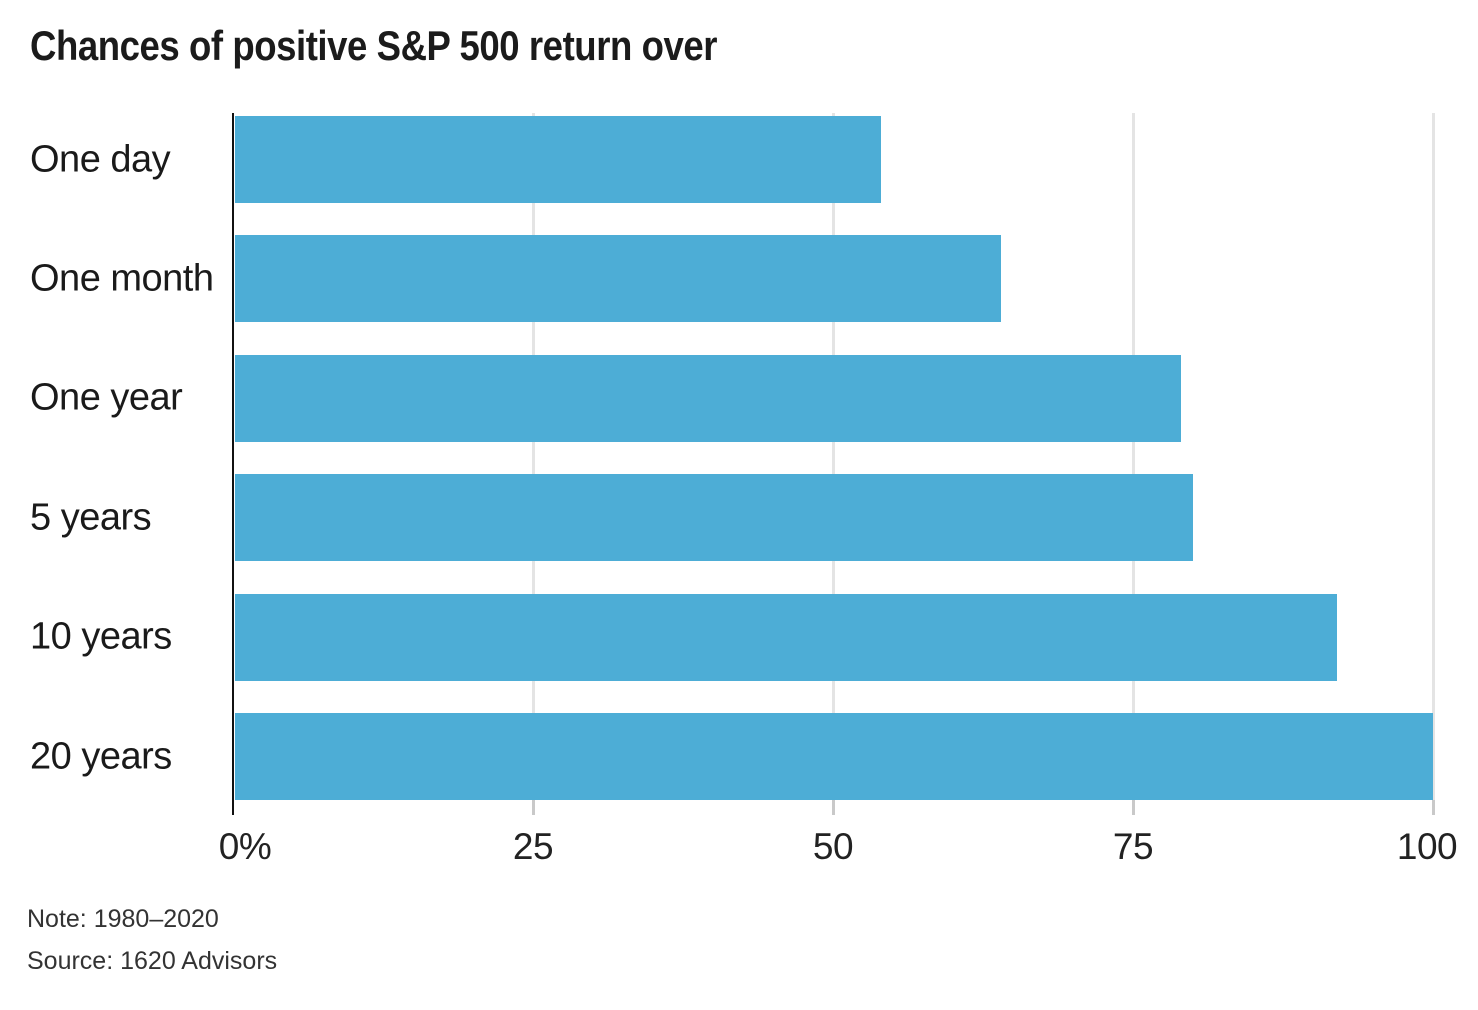 This screenshot has height=1010, width=1478. Describe the element at coordinates (123, 919) in the screenshot. I see `chart-note: Note: 1980–2020` at that location.